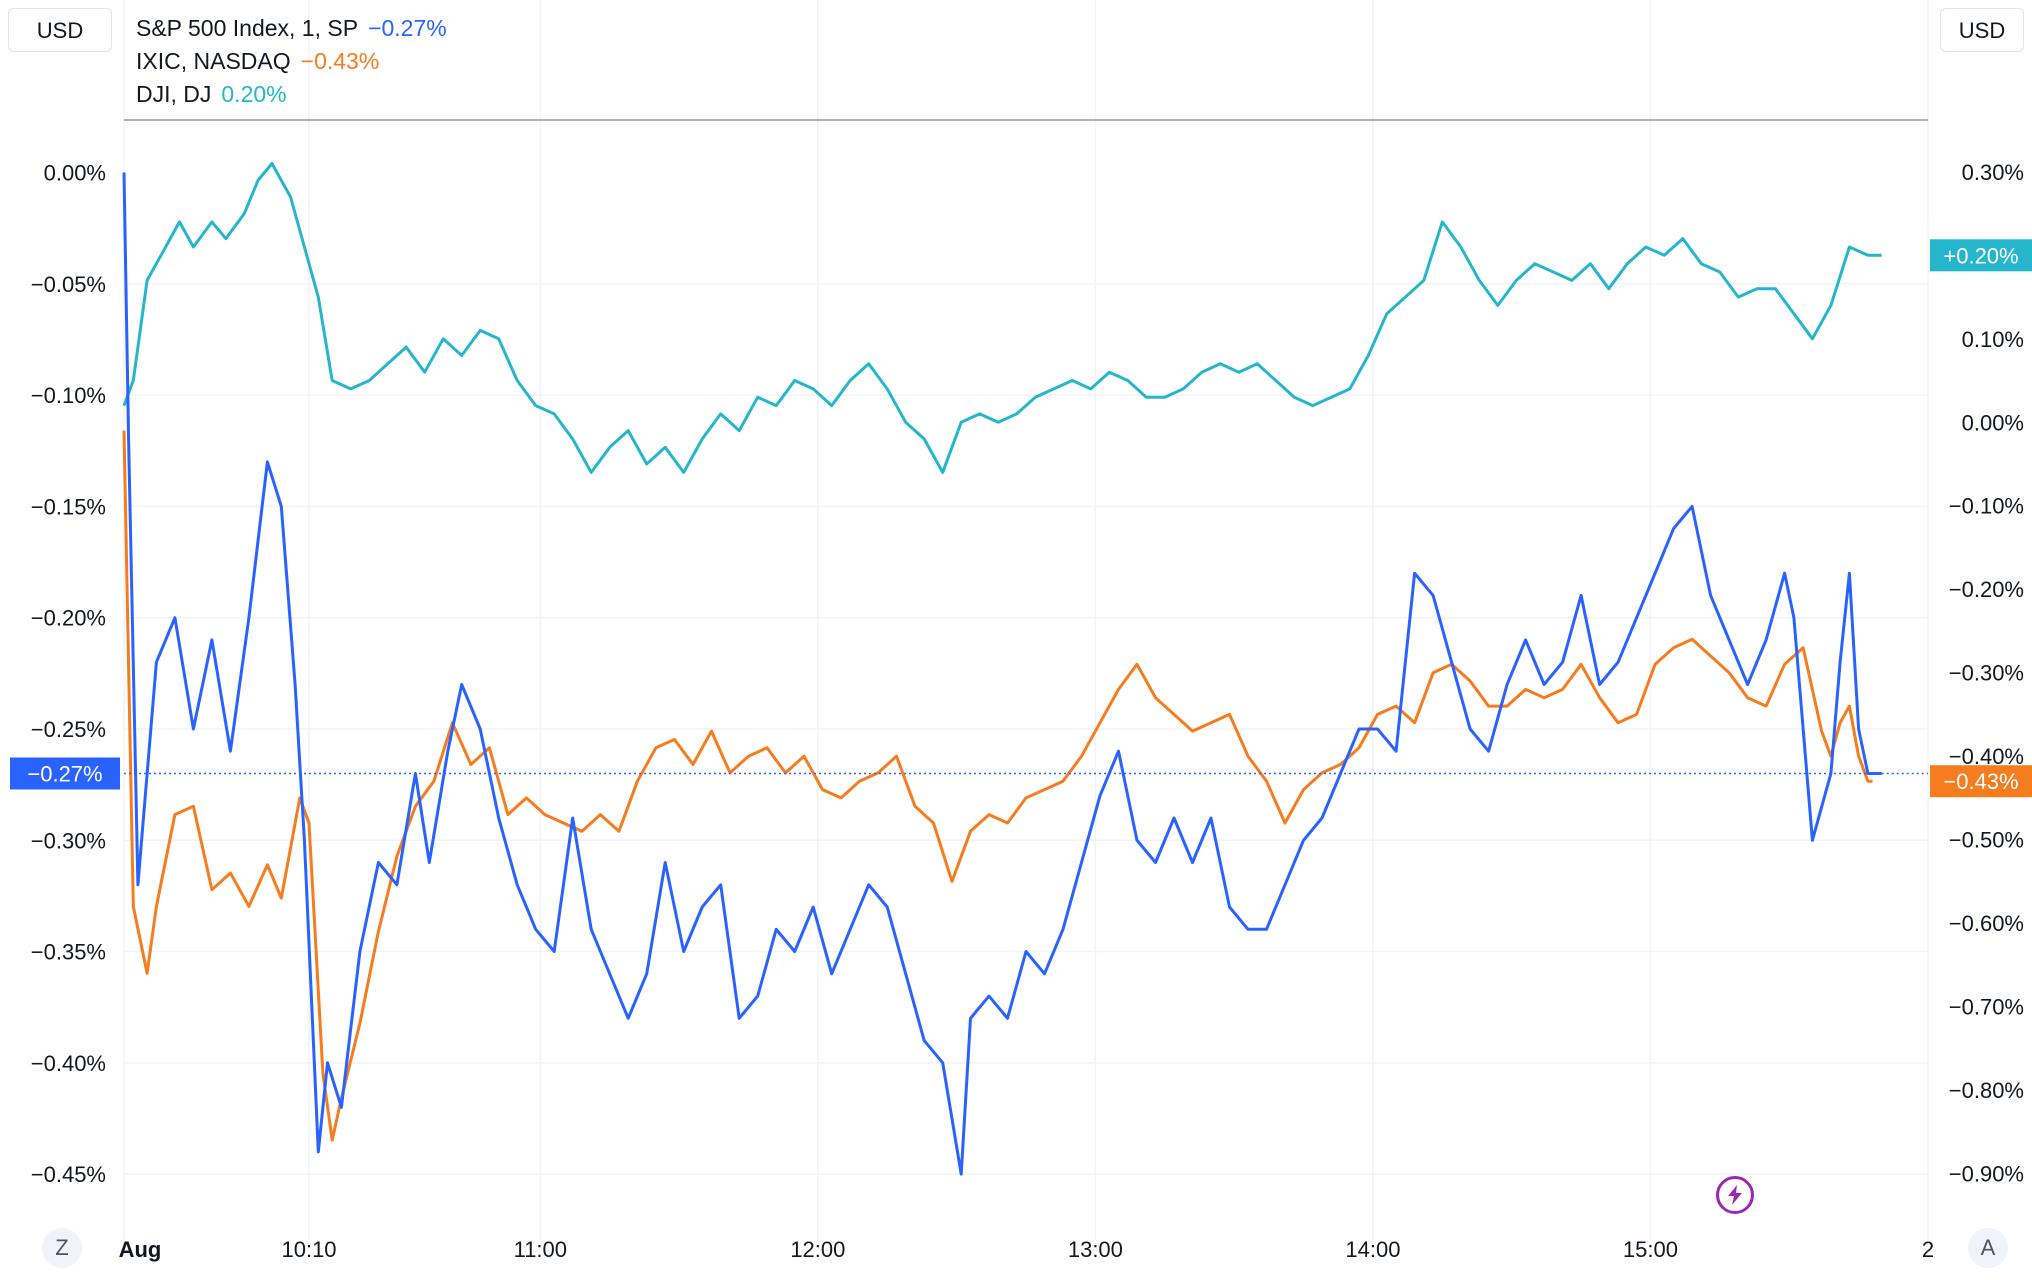 The width and height of the screenshot is (2032, 1280). I want to click on right-tick-label: 0.30%, so click(1993, 172).